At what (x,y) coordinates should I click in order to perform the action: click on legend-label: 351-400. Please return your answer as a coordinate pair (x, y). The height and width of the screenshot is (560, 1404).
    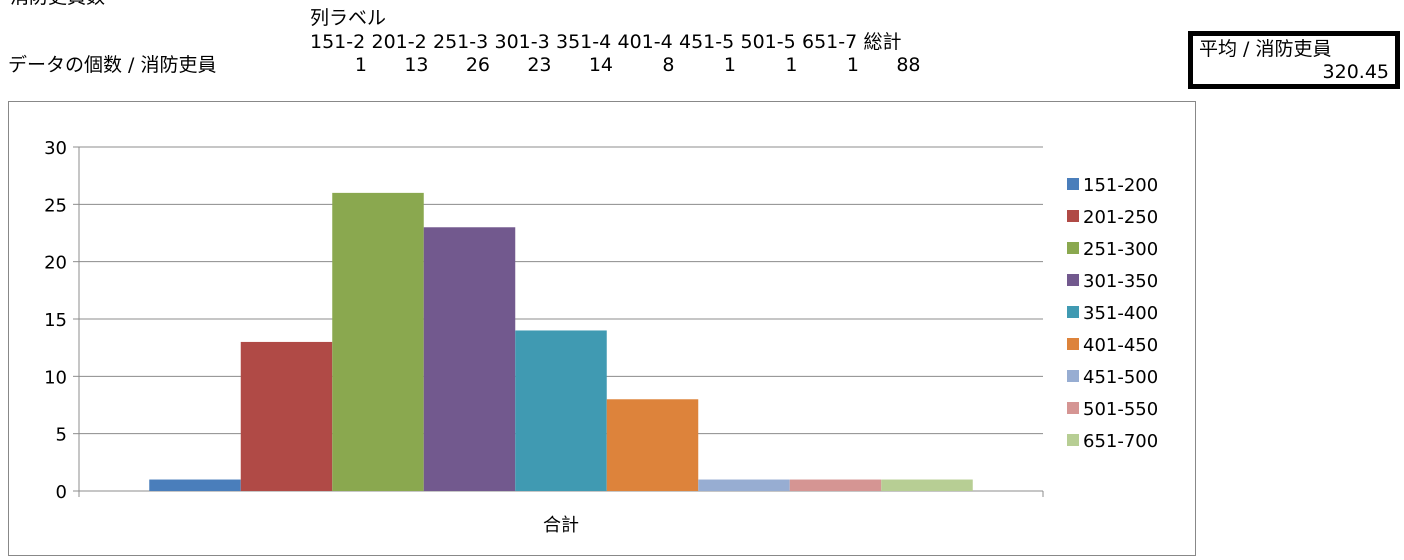
    Looking at the image, I should click on (1120, 313).